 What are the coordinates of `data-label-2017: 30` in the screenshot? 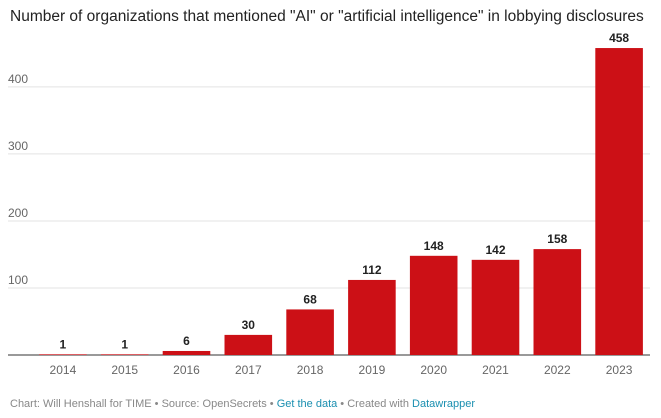 It's located at (249, 325).